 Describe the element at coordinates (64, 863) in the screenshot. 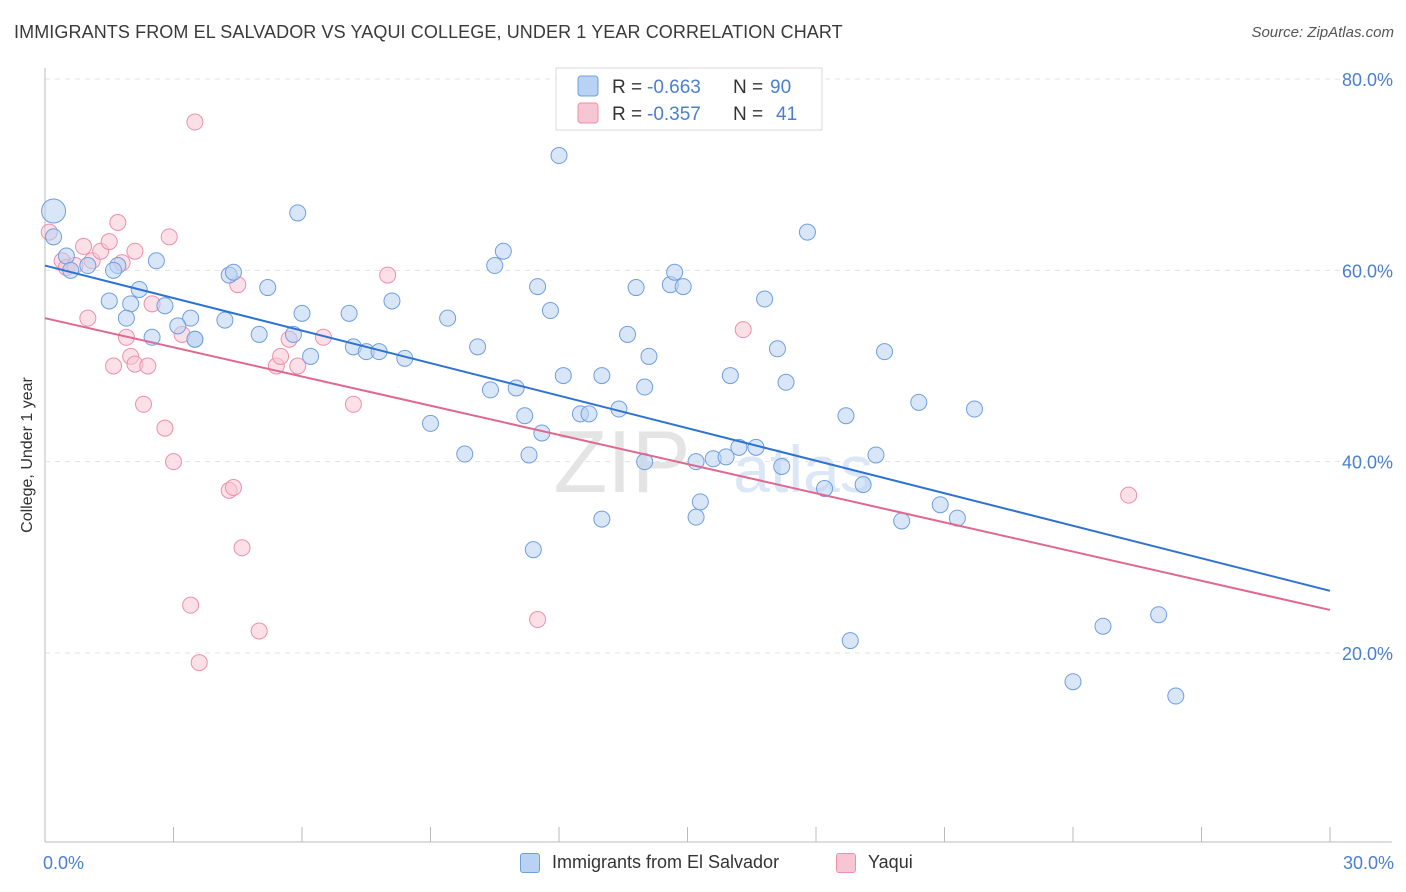

I see `x-tick-label-min: 0.0%` at that location.